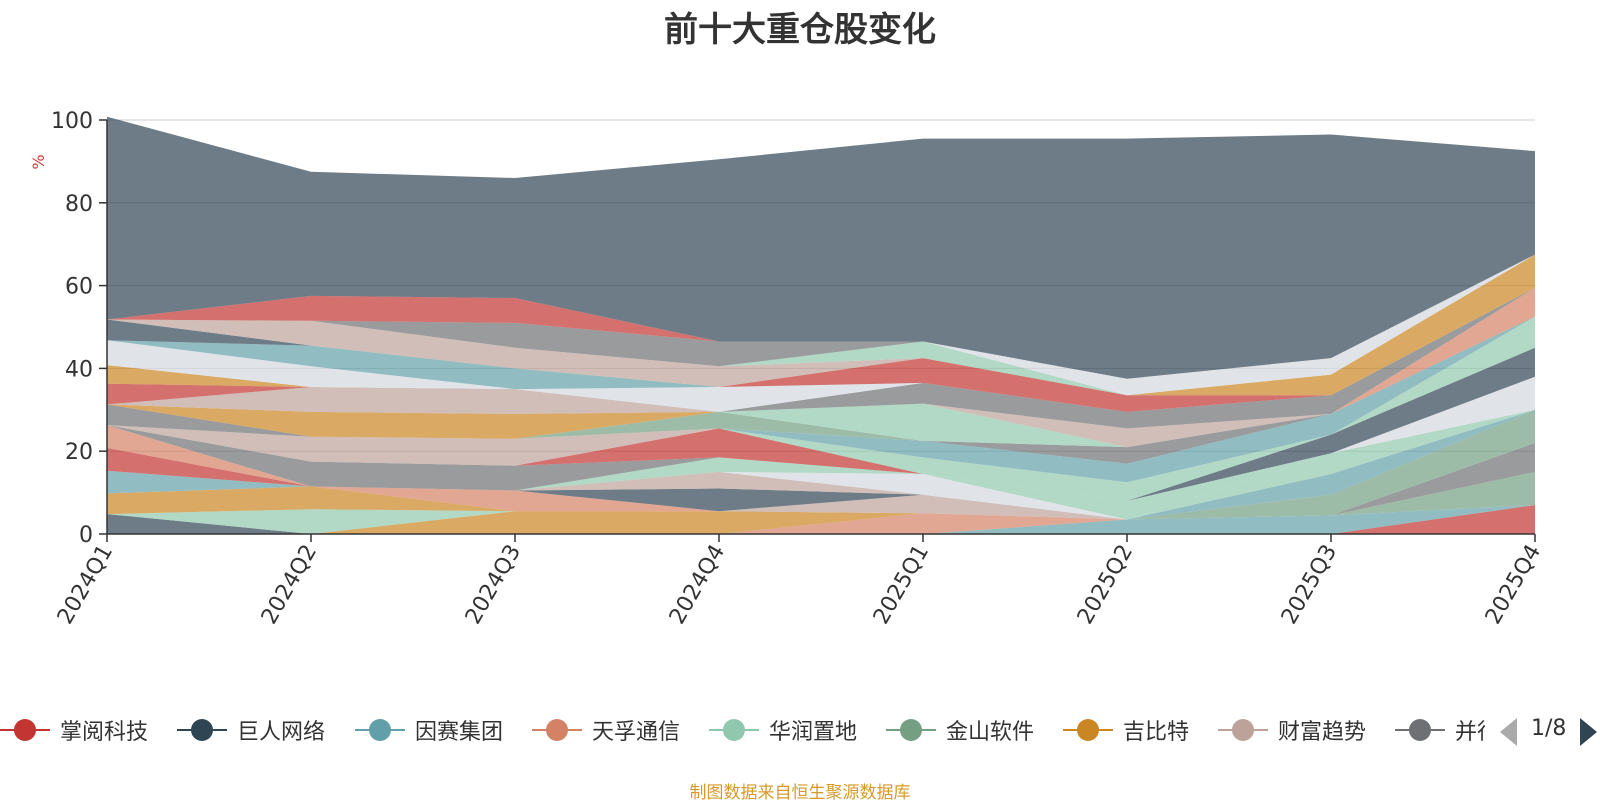 The height and width of the screenshot is (803, 1600). I want to click on x-tick-label: 2024Q3, so click(493, 585).